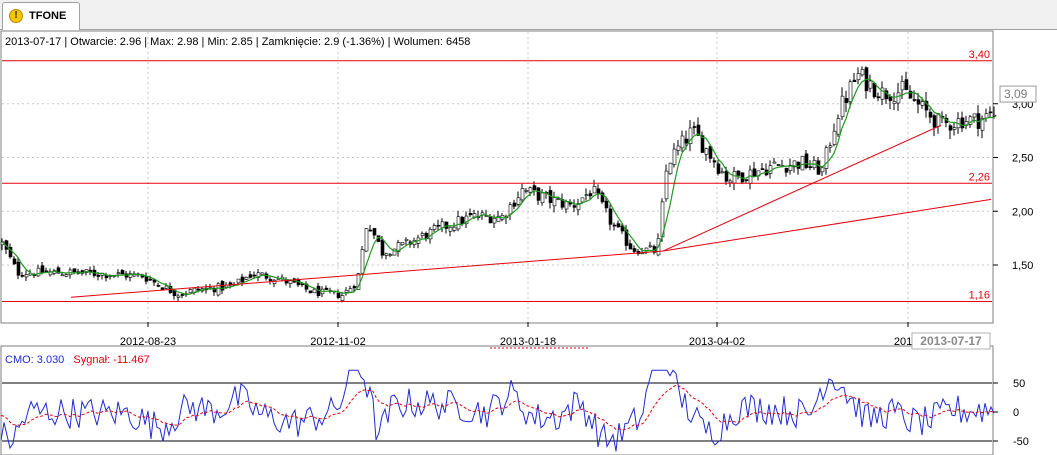 This screenshot has height=455, width=1057. What do you see at coordinates (48, 16) in the screenshot?
I see `tab-label: TFONE` at bounding box center [48, 16].